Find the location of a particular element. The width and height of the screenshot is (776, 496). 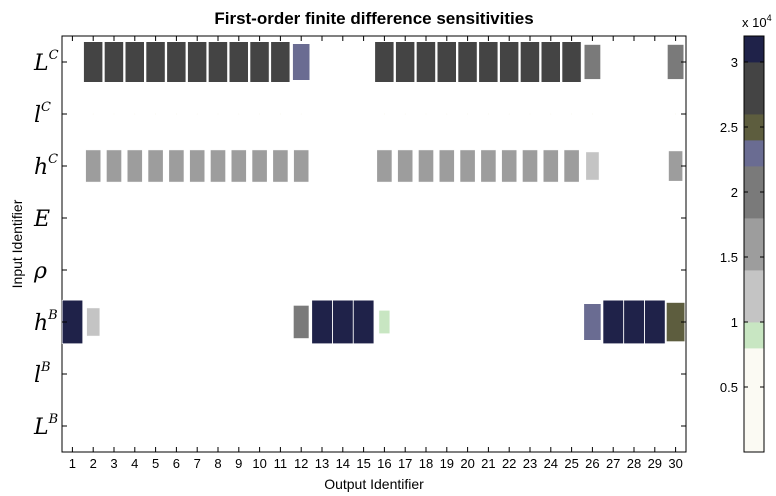

x-tick-label: 5 is located at coordinates (155, 463).